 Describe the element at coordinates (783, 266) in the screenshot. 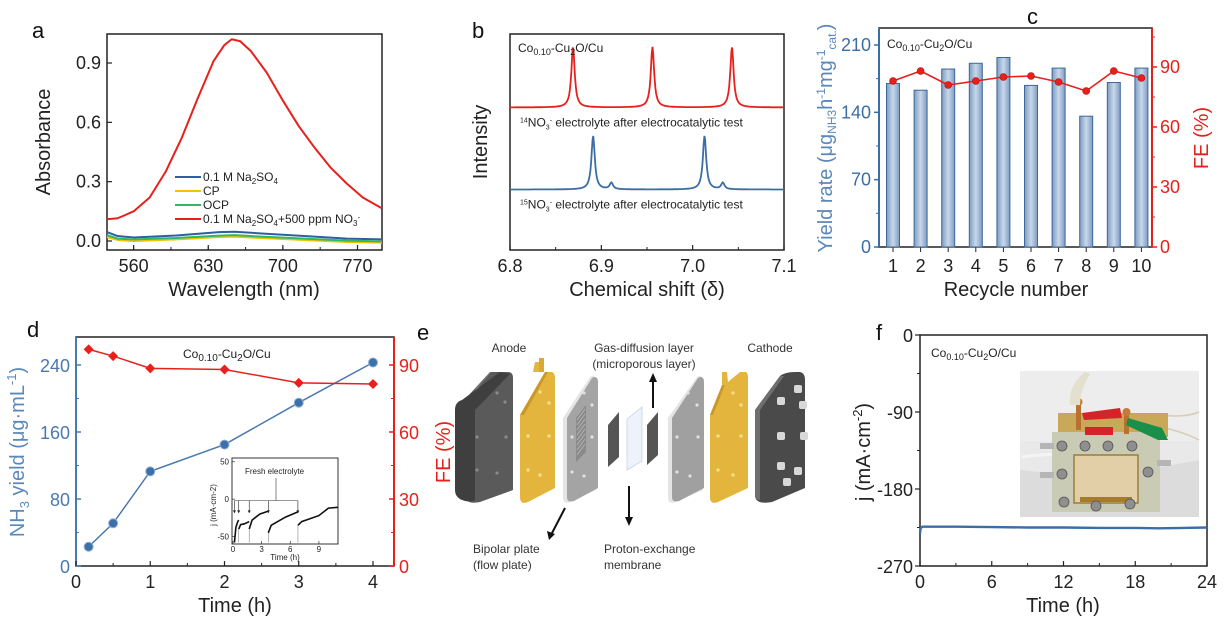

I see `x-tick-label-b: 7.1` at that location.